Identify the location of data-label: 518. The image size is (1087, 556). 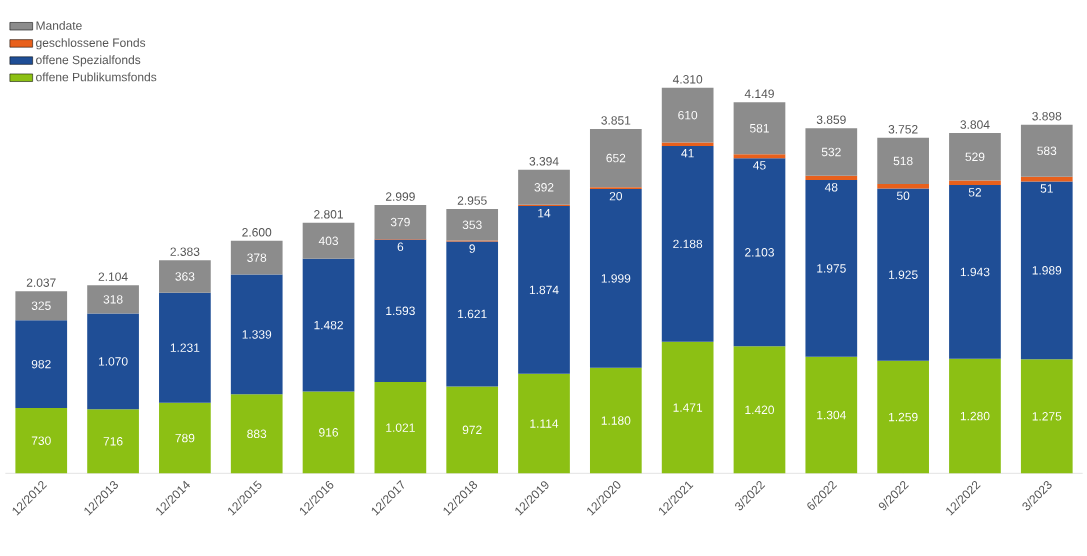
(903, 161).